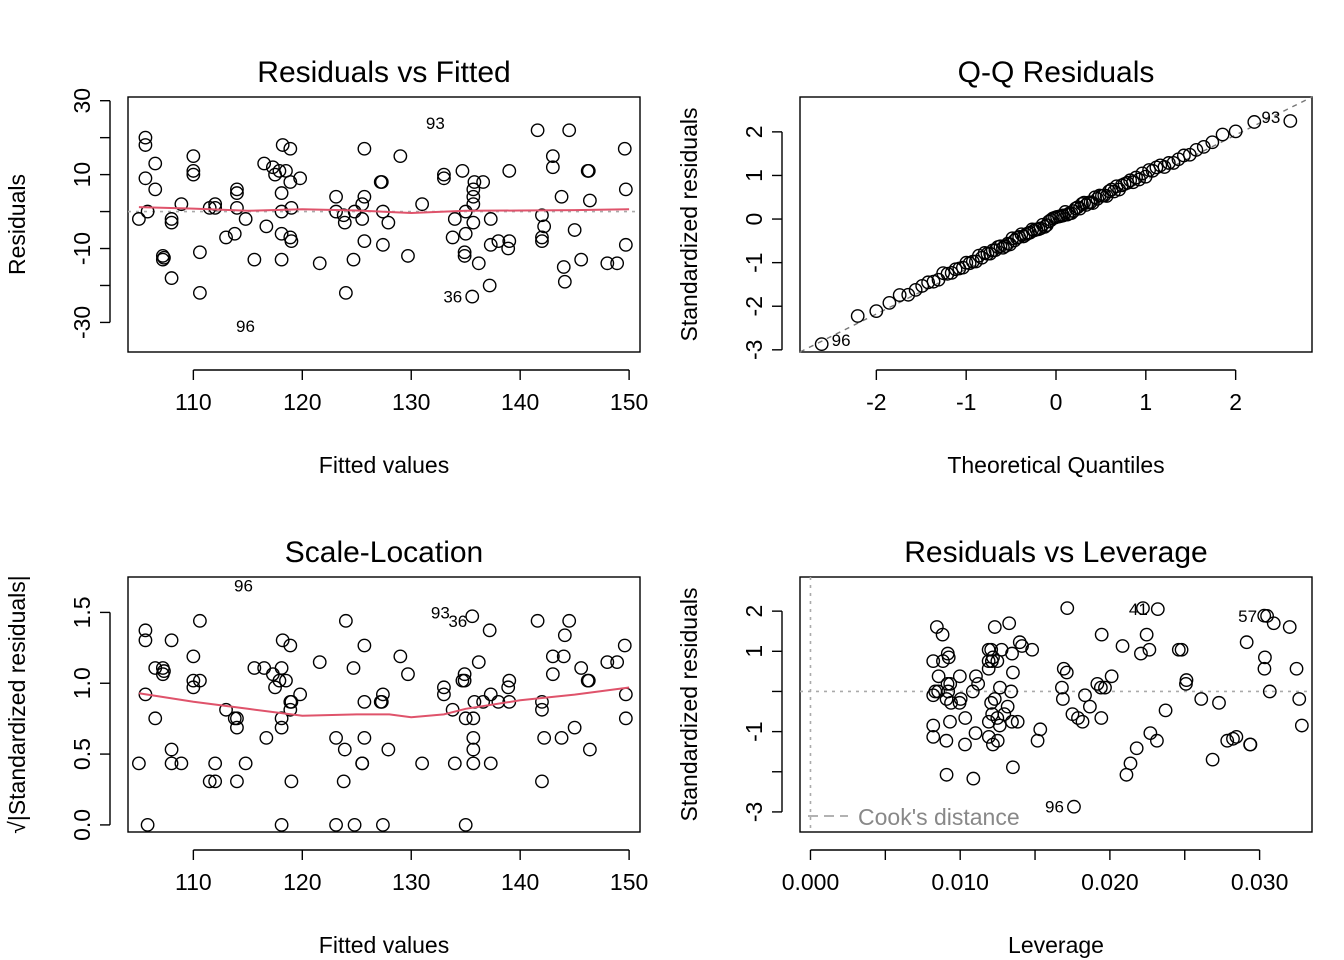  I want to click on point-id-label: 96, so click(243, 586).